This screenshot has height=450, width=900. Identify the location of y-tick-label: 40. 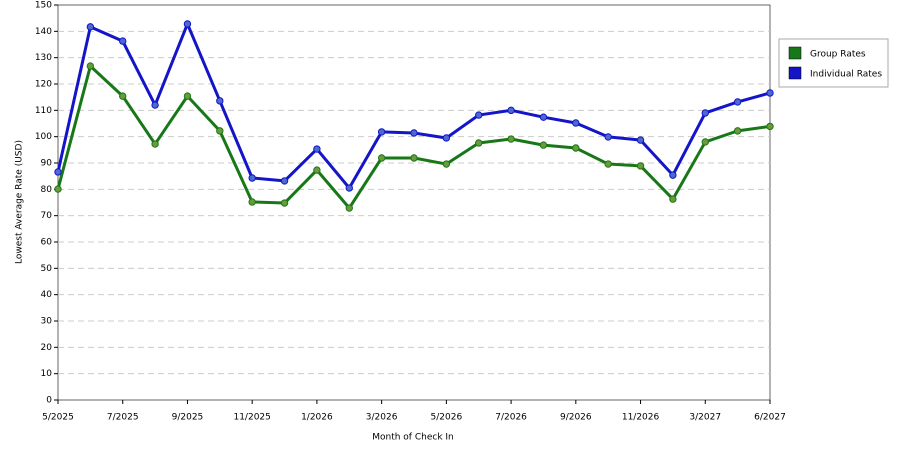
(47, 295).